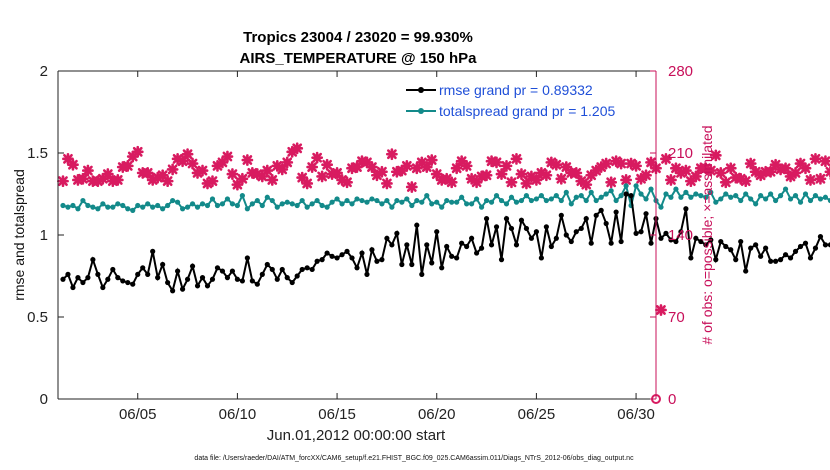  What do you see at coordinates (238, 414) in the screenshot?
I see `x-tick-label: 06/10` at bounding box center [238, 414].